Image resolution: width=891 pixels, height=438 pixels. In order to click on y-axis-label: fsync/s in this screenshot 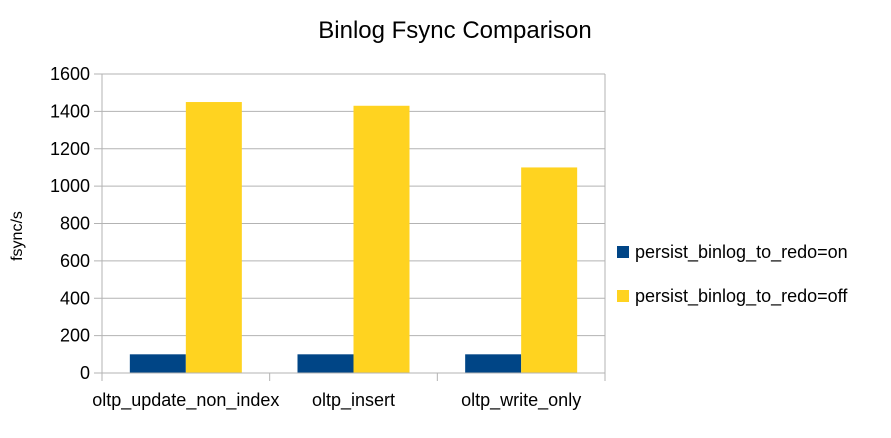, I will do `click(17, 236)`.